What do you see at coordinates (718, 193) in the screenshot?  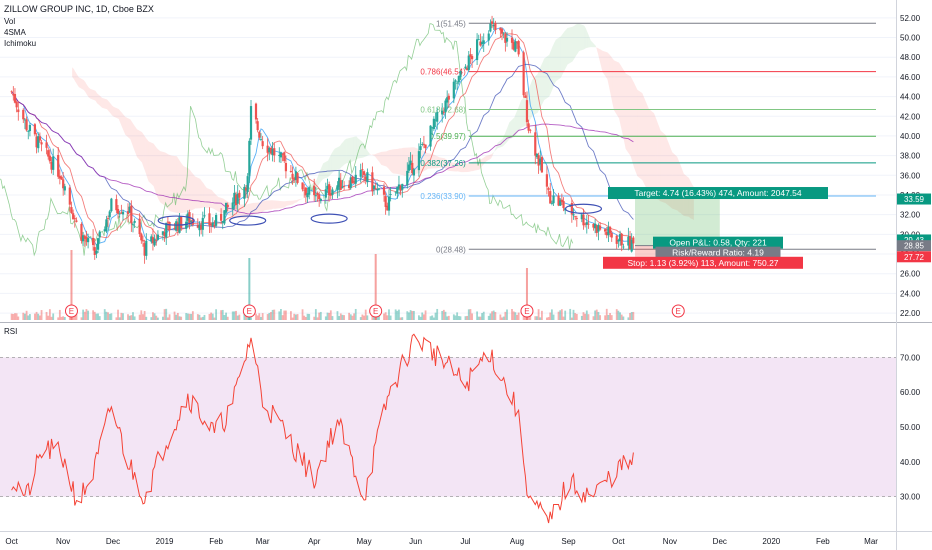 I see `target-label-bg` at bounding box center [718, 193].